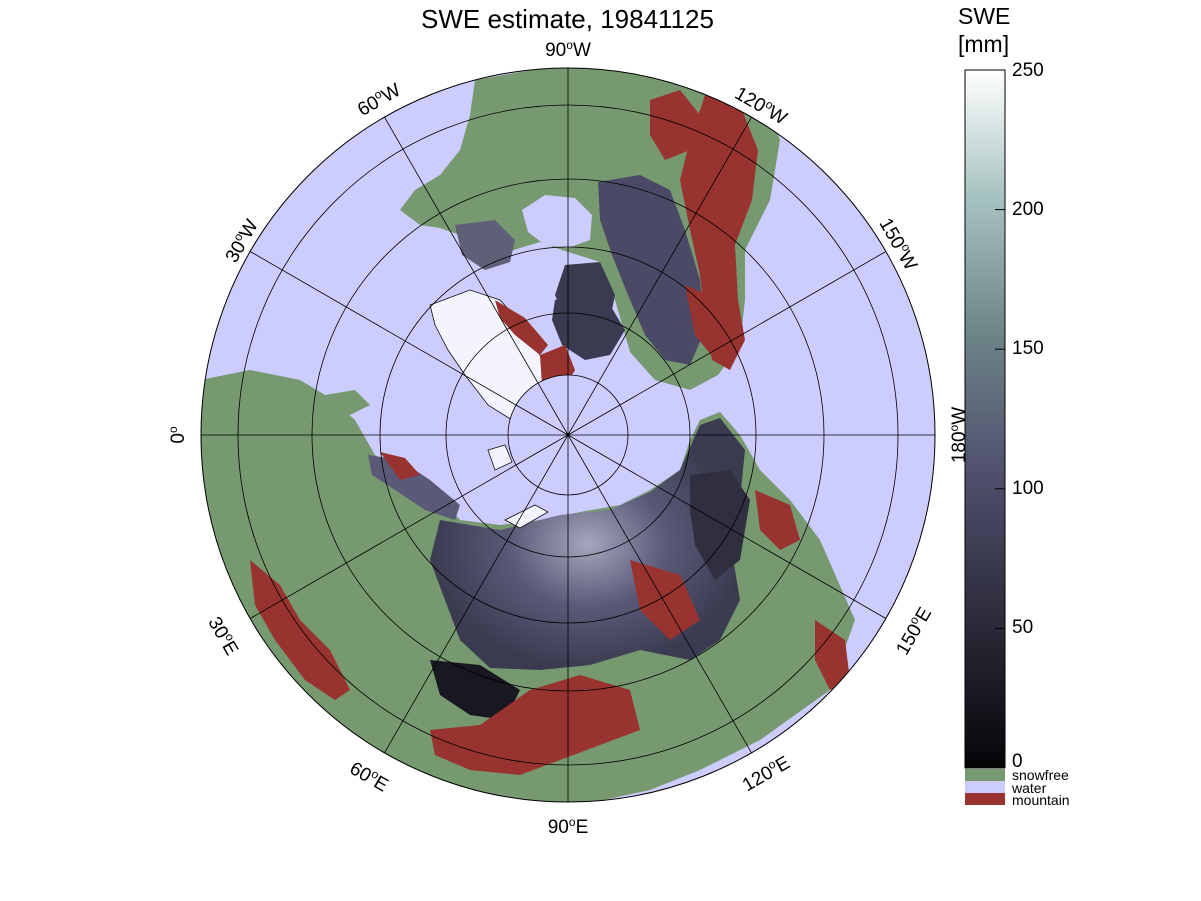  I want to click on snow-quebec, so click(485, 245).